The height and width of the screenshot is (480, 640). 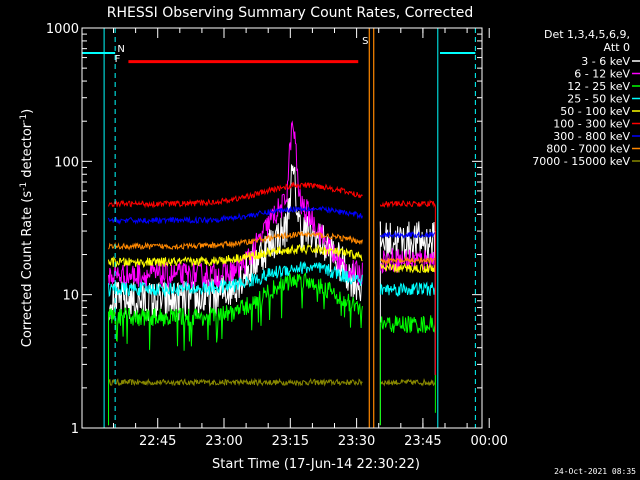 What do you see at coordinates (595, 111) in the screenshot?
I see `legend-label: 50 - 100 keV` at bounding box center [595, 111].